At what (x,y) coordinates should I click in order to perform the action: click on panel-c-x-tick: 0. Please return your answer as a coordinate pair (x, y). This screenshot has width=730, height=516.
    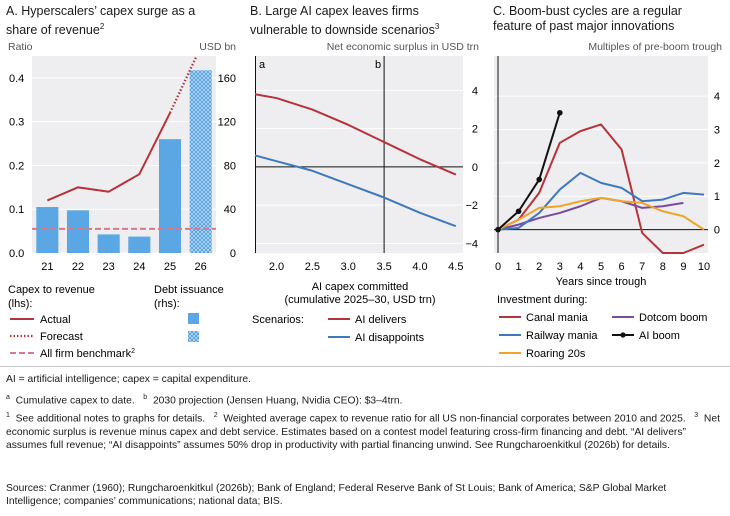
    Looking at the image, I should click on (498, 267).